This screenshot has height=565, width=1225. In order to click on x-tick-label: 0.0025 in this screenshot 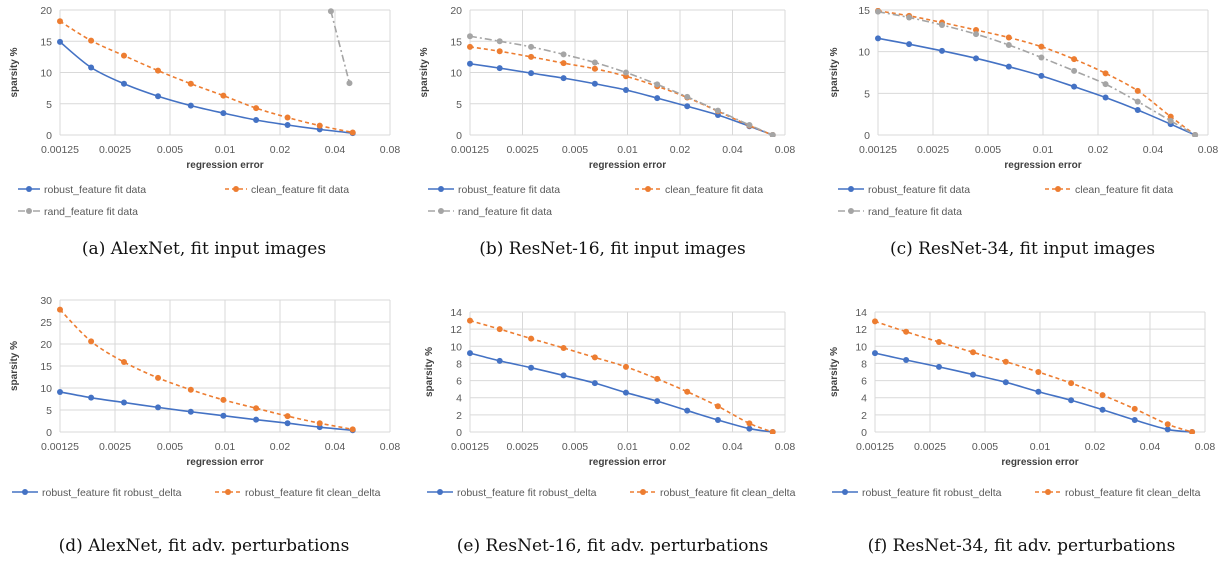, I will do `click(933, 150)`.